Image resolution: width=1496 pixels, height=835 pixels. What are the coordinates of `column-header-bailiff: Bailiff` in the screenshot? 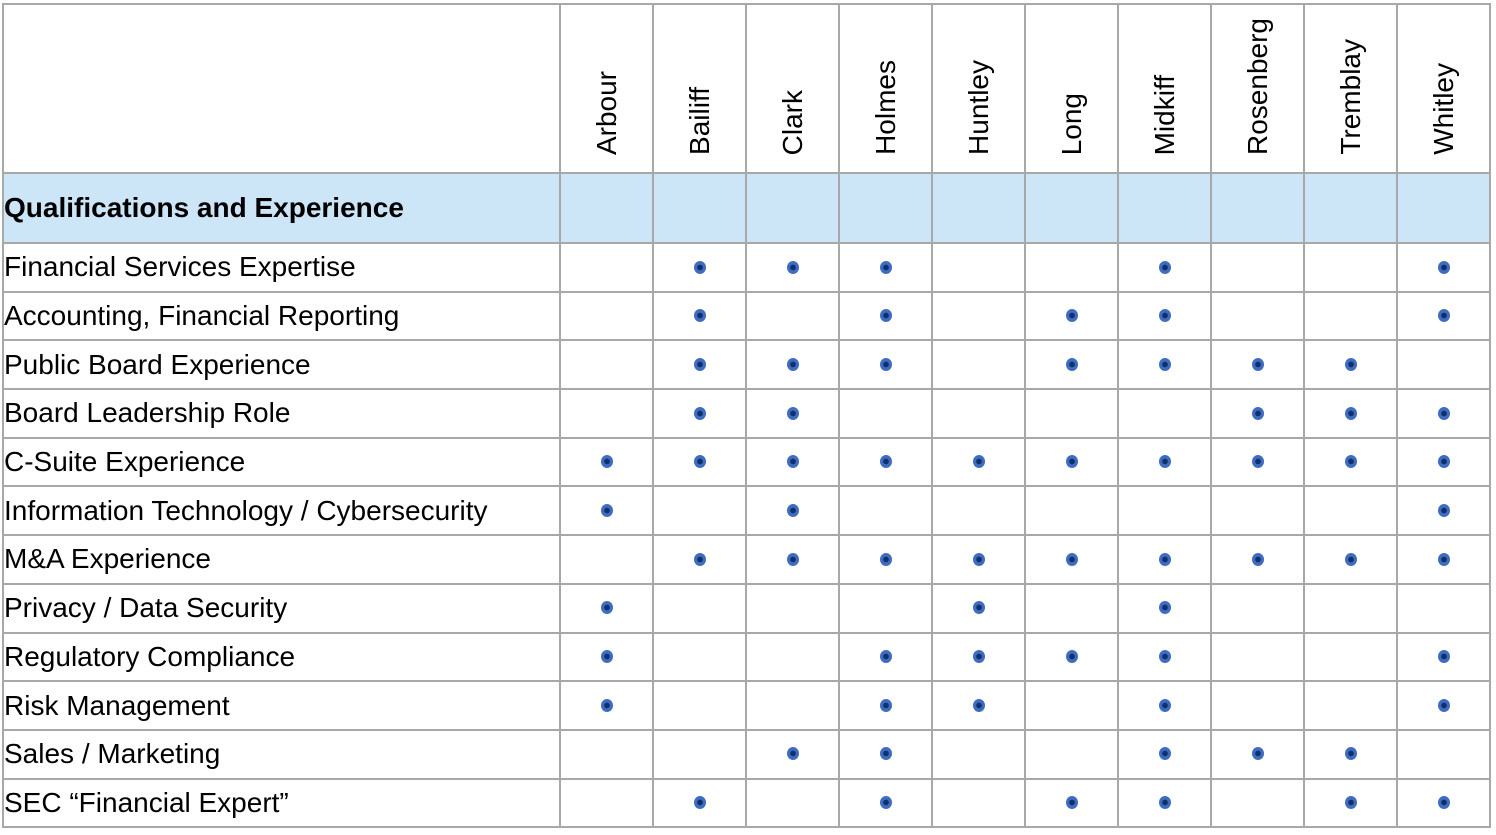 It's located at (699, 88).